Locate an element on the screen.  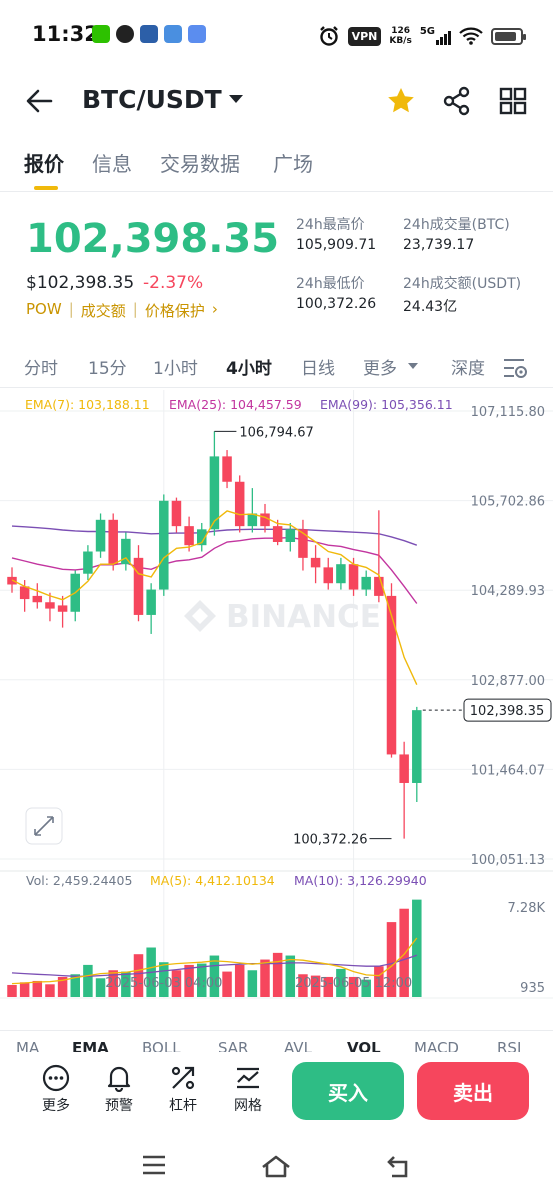
legend-ema99: EMA(99): 105,356.11 is located at coordinates (386, 404).